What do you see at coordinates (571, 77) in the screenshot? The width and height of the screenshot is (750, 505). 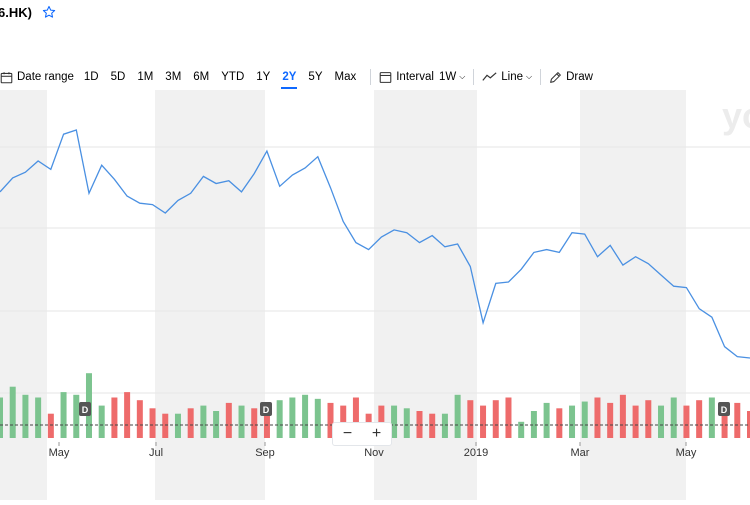 I see `draw-button: Draw` at bounding box center [571, 77].